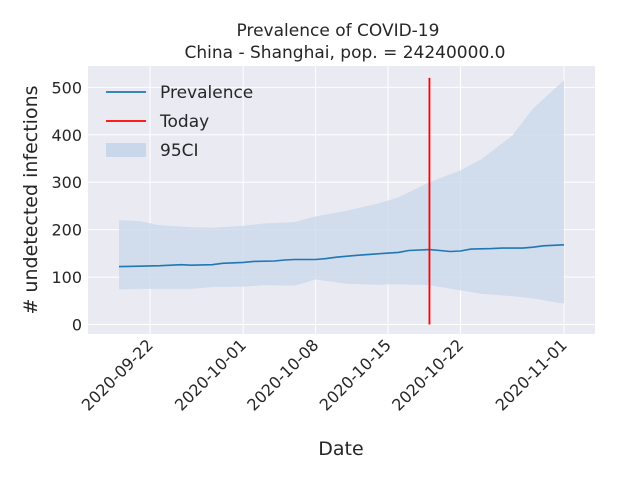  I want to click on y-tick-label: 200, so click(66, 230).